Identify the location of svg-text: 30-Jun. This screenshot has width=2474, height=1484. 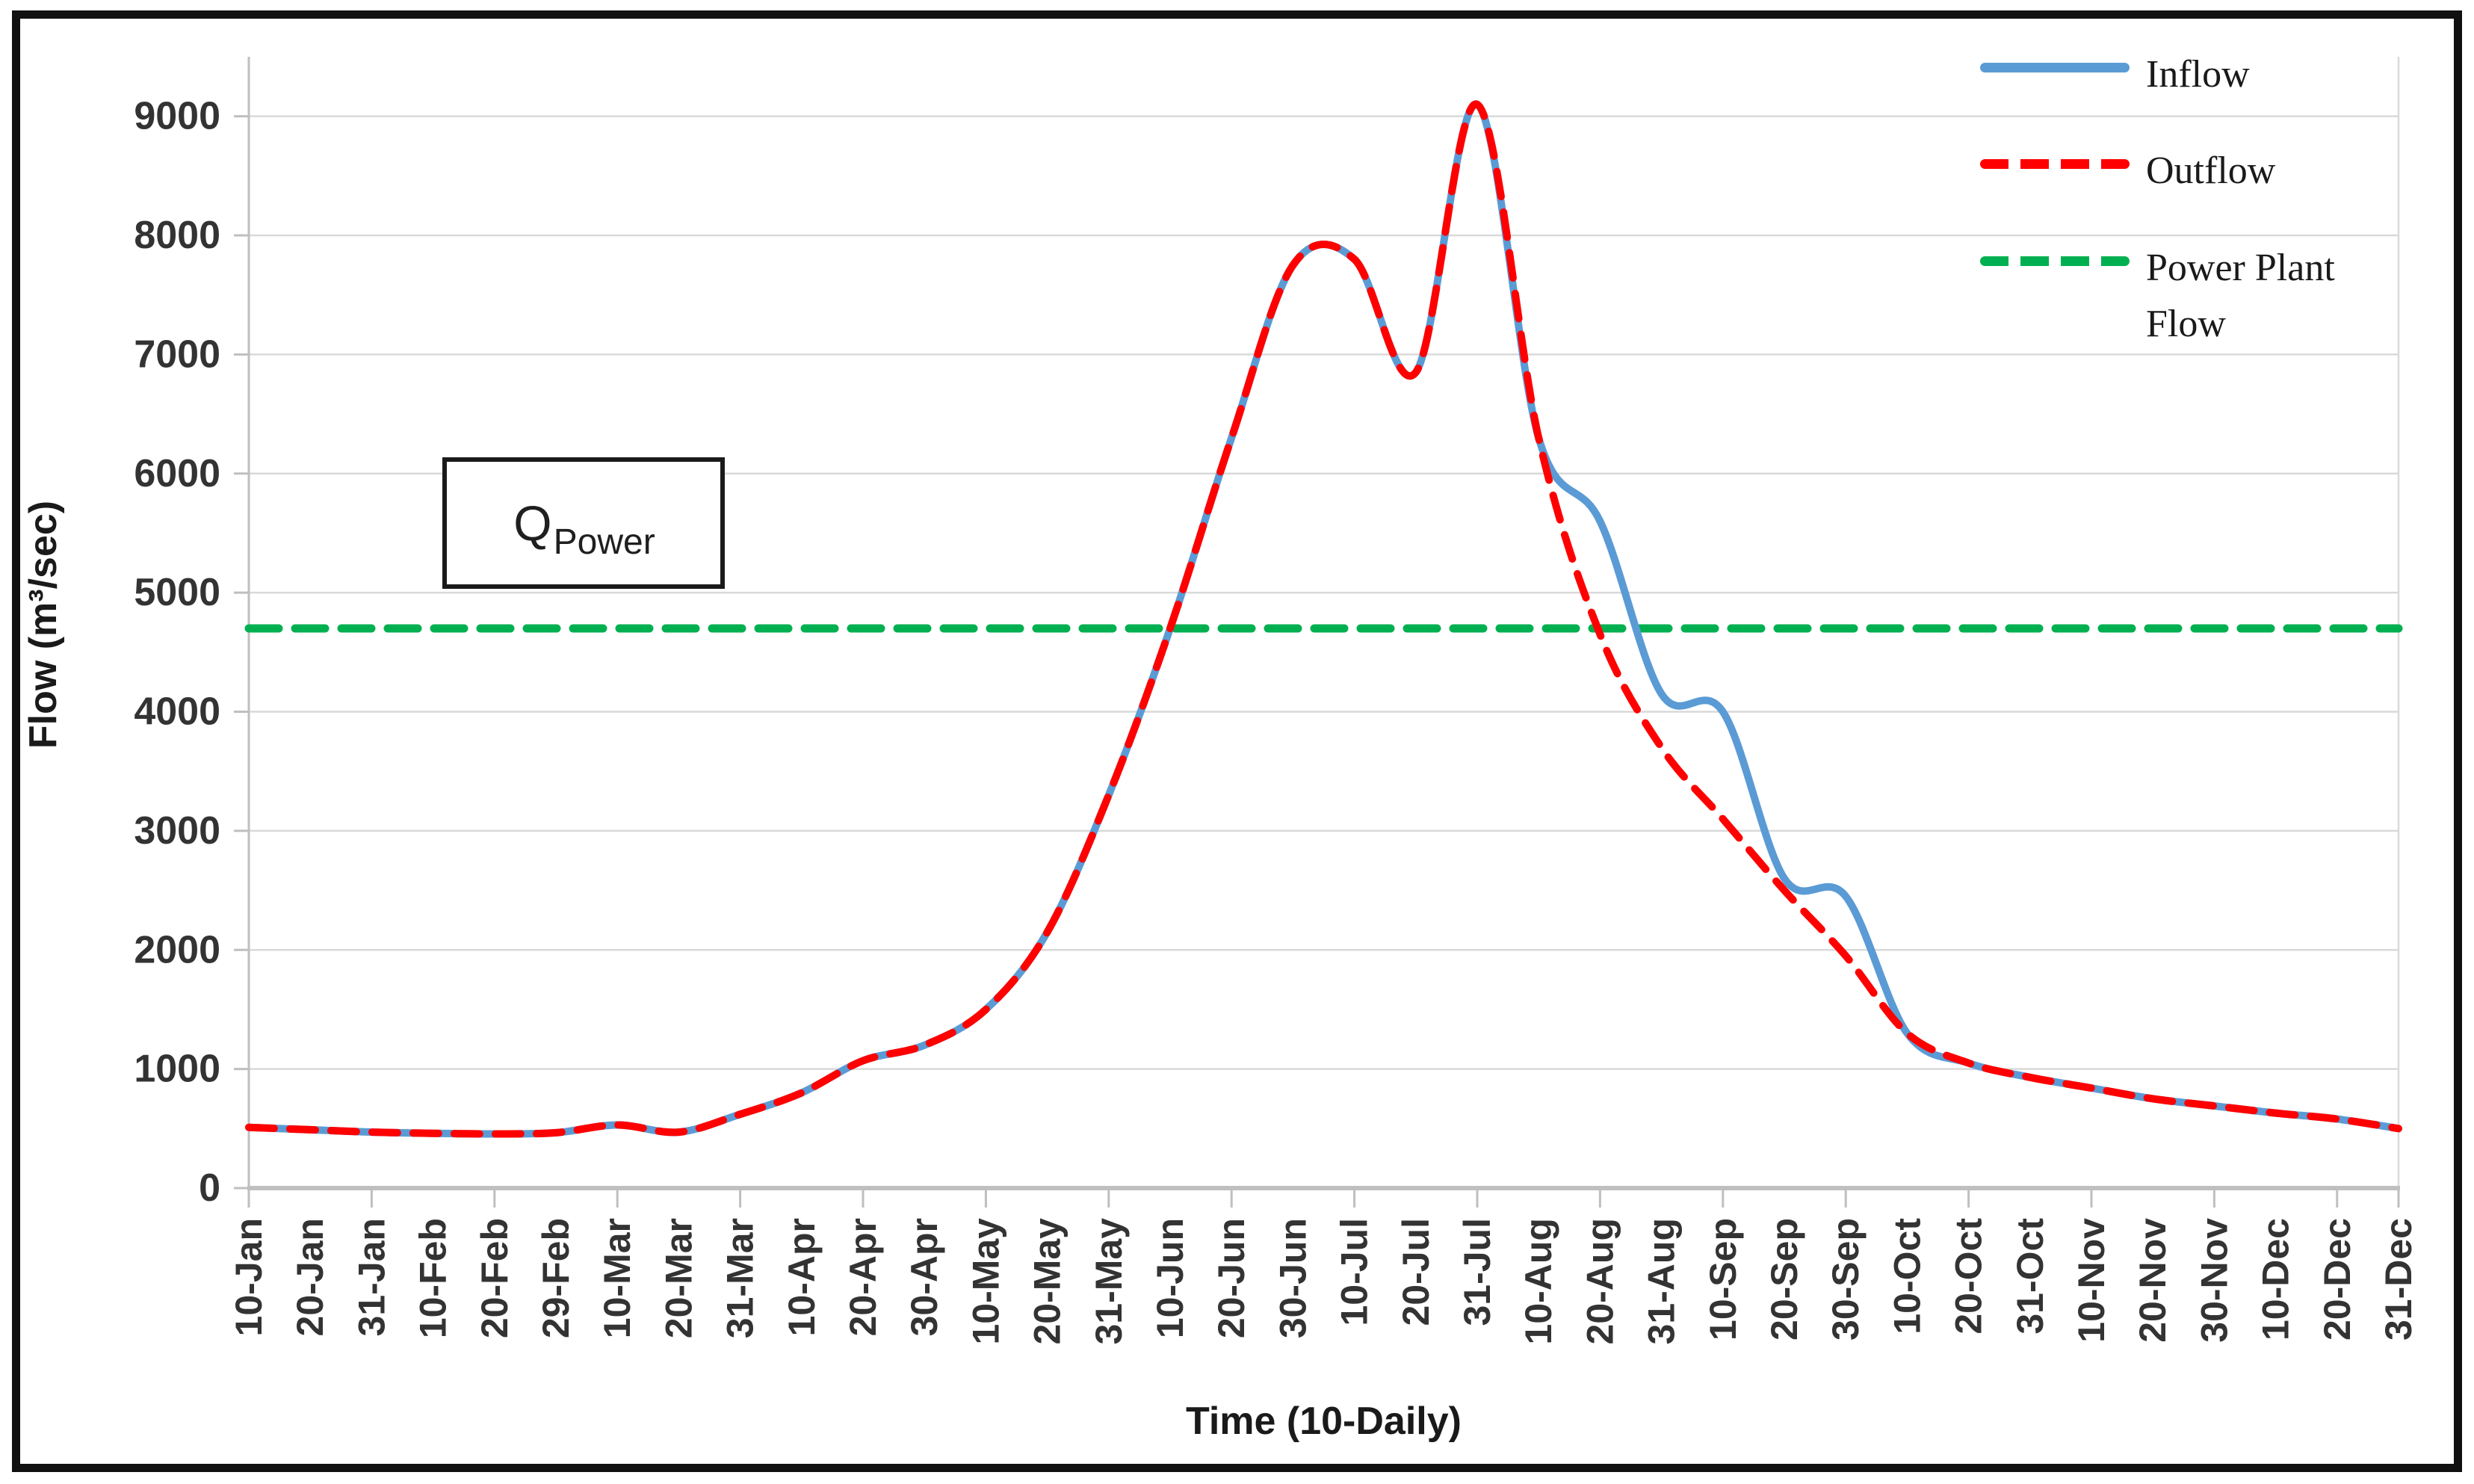
(1293, 1278).